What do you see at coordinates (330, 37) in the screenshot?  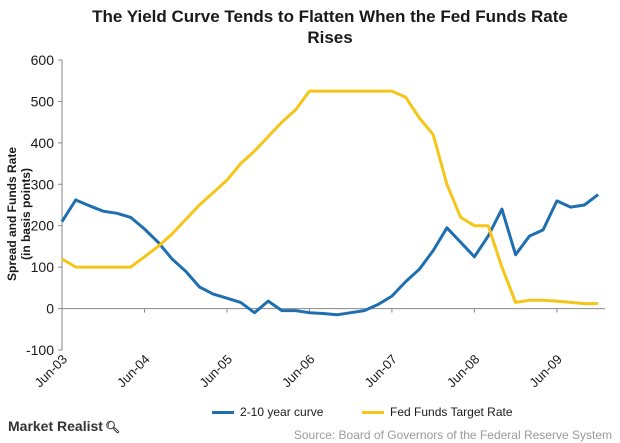 I see `title-line-2: Rises` at bounding box center [330, 37].